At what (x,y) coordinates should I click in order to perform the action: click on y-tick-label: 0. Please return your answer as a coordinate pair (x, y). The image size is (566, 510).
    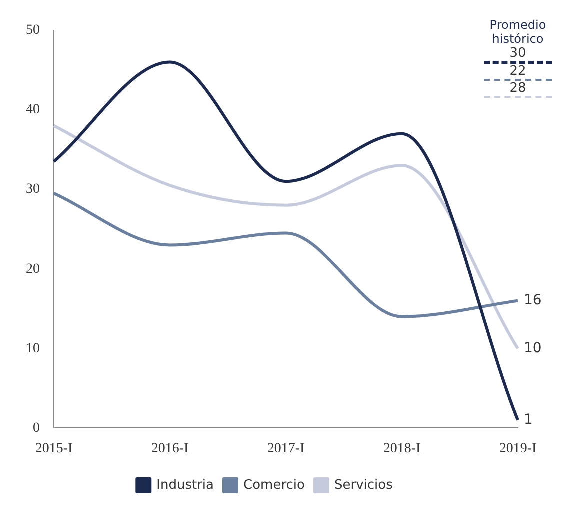
    Looking at the image, I should click on (36, 428).